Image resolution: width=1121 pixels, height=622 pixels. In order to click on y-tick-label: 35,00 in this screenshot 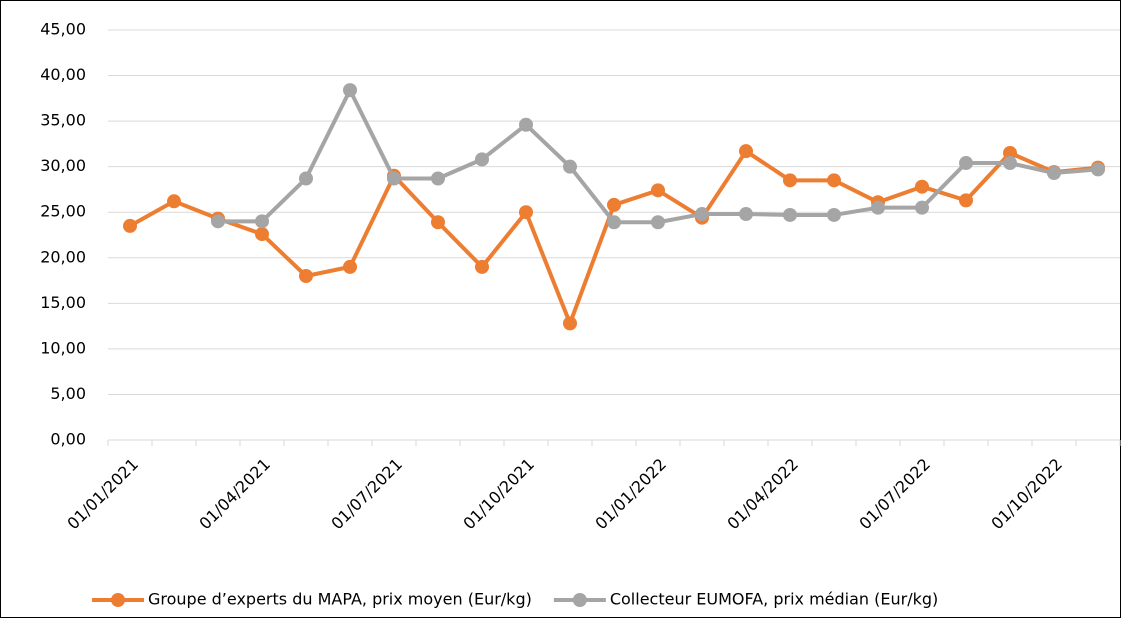, I will do `click(63, 120)`.